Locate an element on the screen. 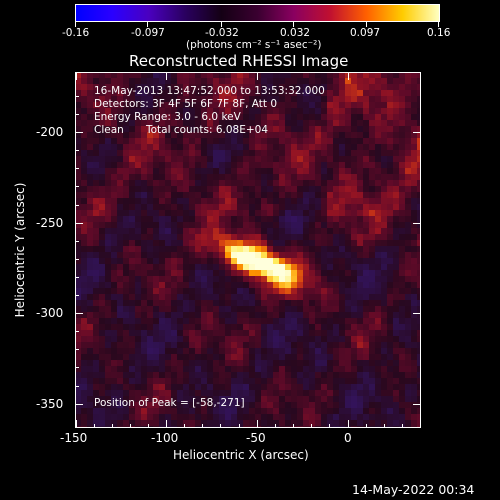 The image size is (500, 500). detectors-label: Detectors: 3F 4F 5F 6F 7F 8F, Att 0 is located at coordinates (186, 104).